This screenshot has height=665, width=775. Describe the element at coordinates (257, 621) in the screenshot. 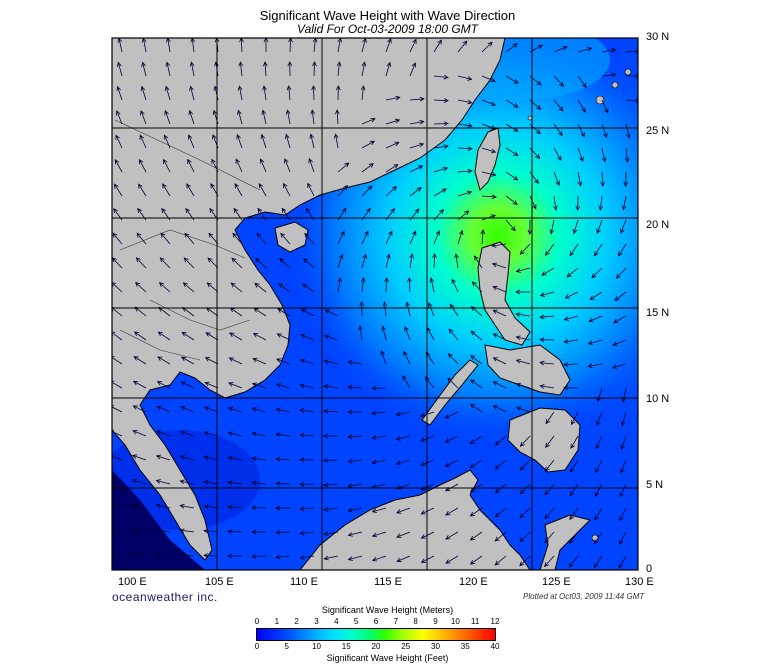

I see `meters-tick-label: 0` at that location.